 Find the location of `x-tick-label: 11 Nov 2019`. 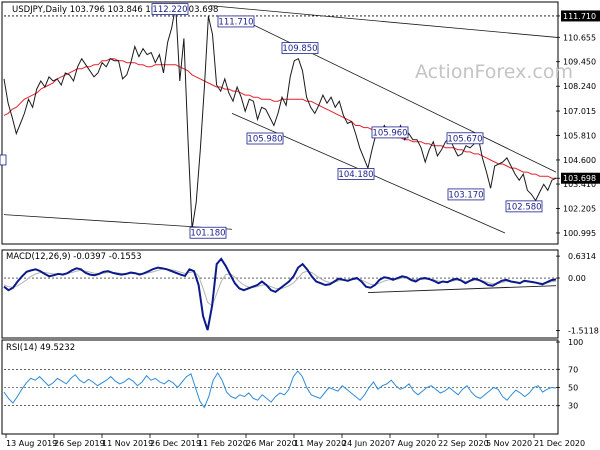

x-tick-label: 11 Nov 2019 is located at coordinates (127, 443).